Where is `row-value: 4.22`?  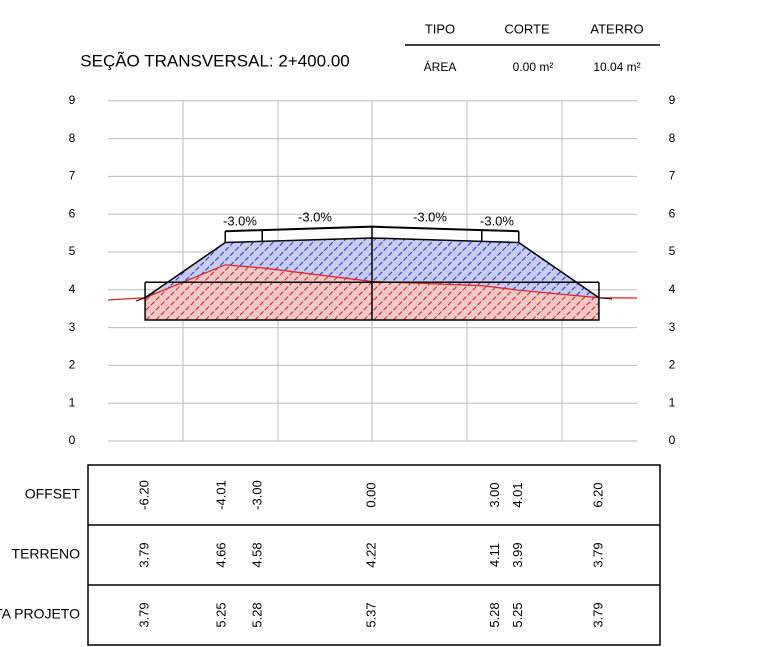
row-value: 4.22 is located at coordinates (370, 554).